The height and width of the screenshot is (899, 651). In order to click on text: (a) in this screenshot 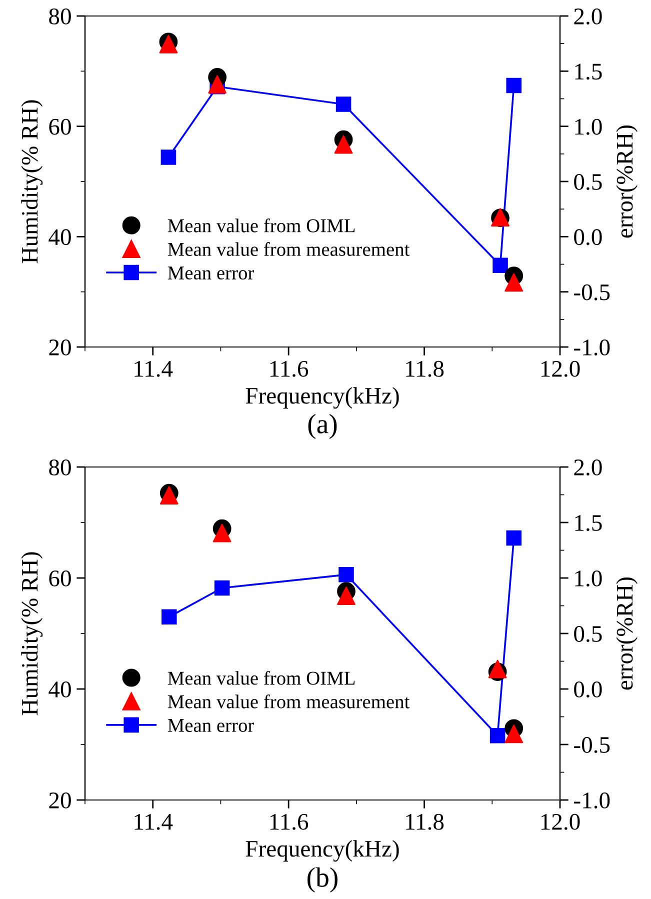, I will do `click(322, 427)`.